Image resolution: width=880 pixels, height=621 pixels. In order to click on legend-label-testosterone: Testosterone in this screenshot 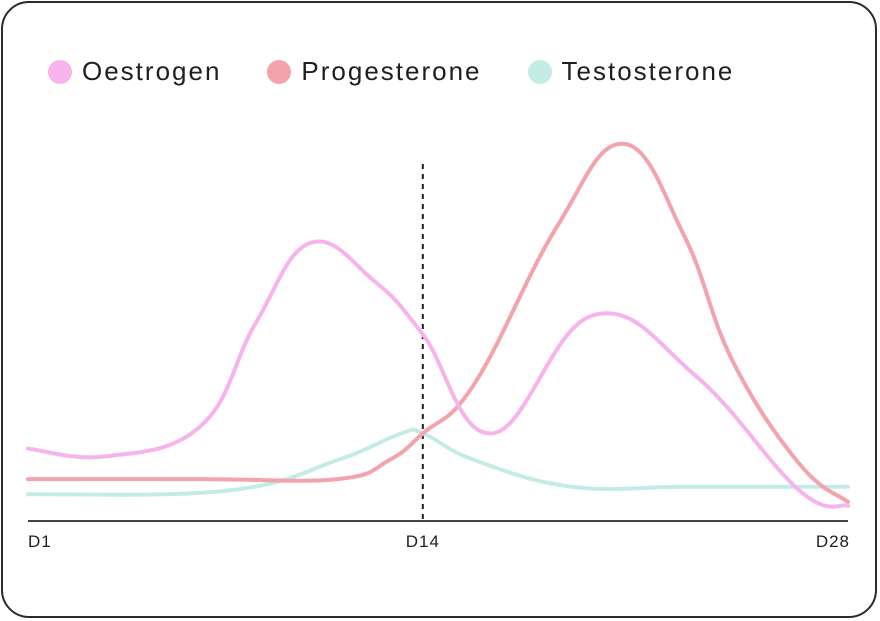, I will do `click(648, 71)`.